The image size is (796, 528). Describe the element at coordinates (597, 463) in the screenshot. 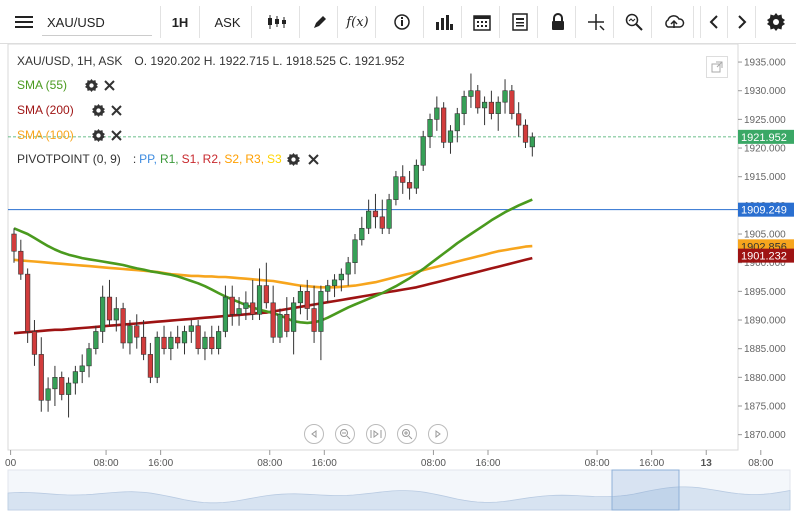

I see `x-tick-label: 08:00` at that location.